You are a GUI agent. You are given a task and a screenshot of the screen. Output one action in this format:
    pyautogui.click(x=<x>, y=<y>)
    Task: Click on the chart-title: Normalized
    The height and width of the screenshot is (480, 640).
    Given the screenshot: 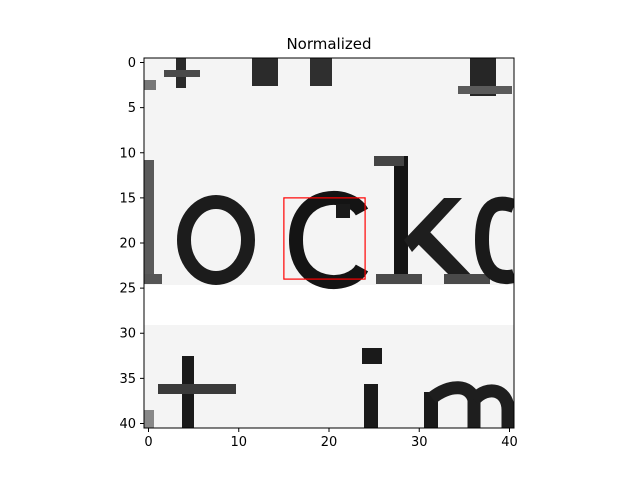 What is the action you would take?
    pyautogui.click(x=328, y=44)
    